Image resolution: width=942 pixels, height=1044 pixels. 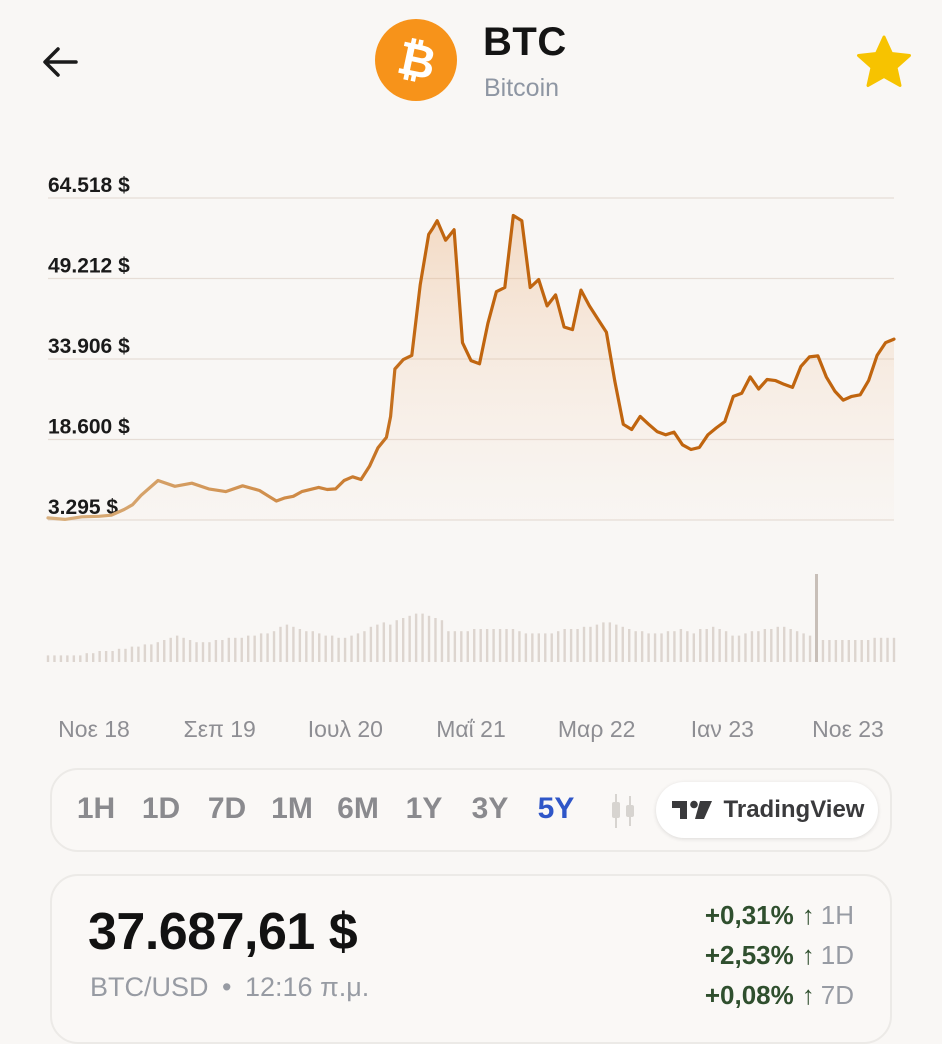 I want to click on x-tick-label: Μαρ 22, so click(x=596, y=729).